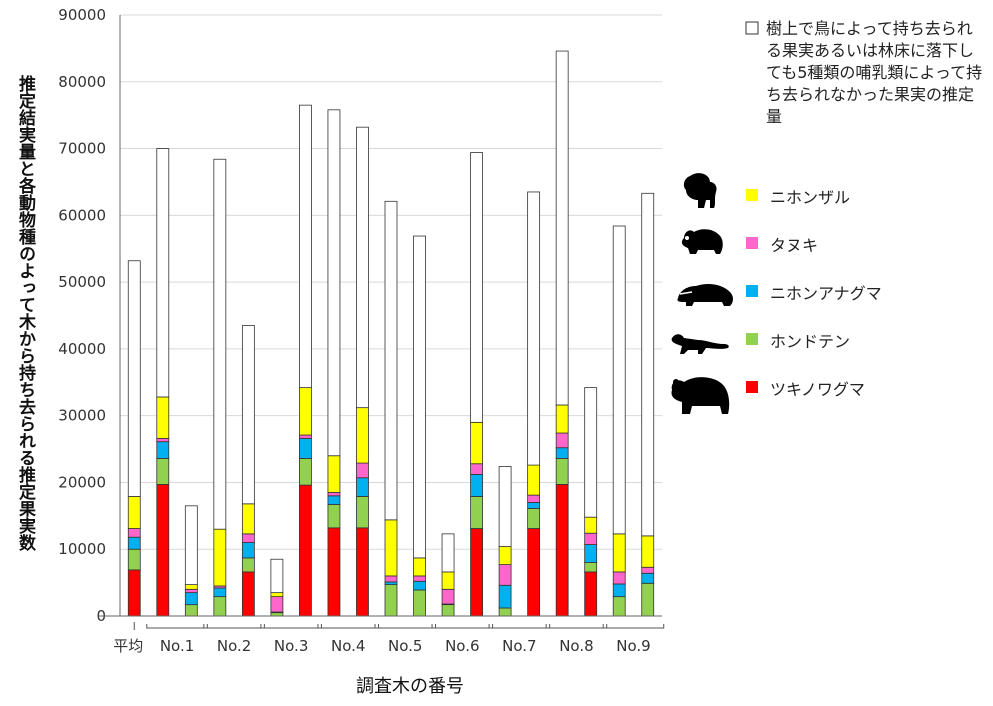 The image size is (993, 706). I want to click on x-group-label: No.2, so click(234, 646).